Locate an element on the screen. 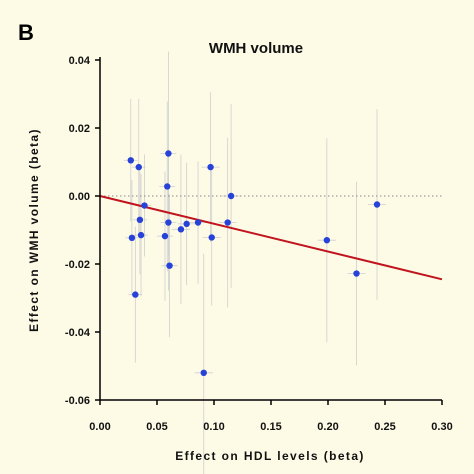  y-axis-title: Effect on WMH volume (beta) is located at coordinates (34, 230).